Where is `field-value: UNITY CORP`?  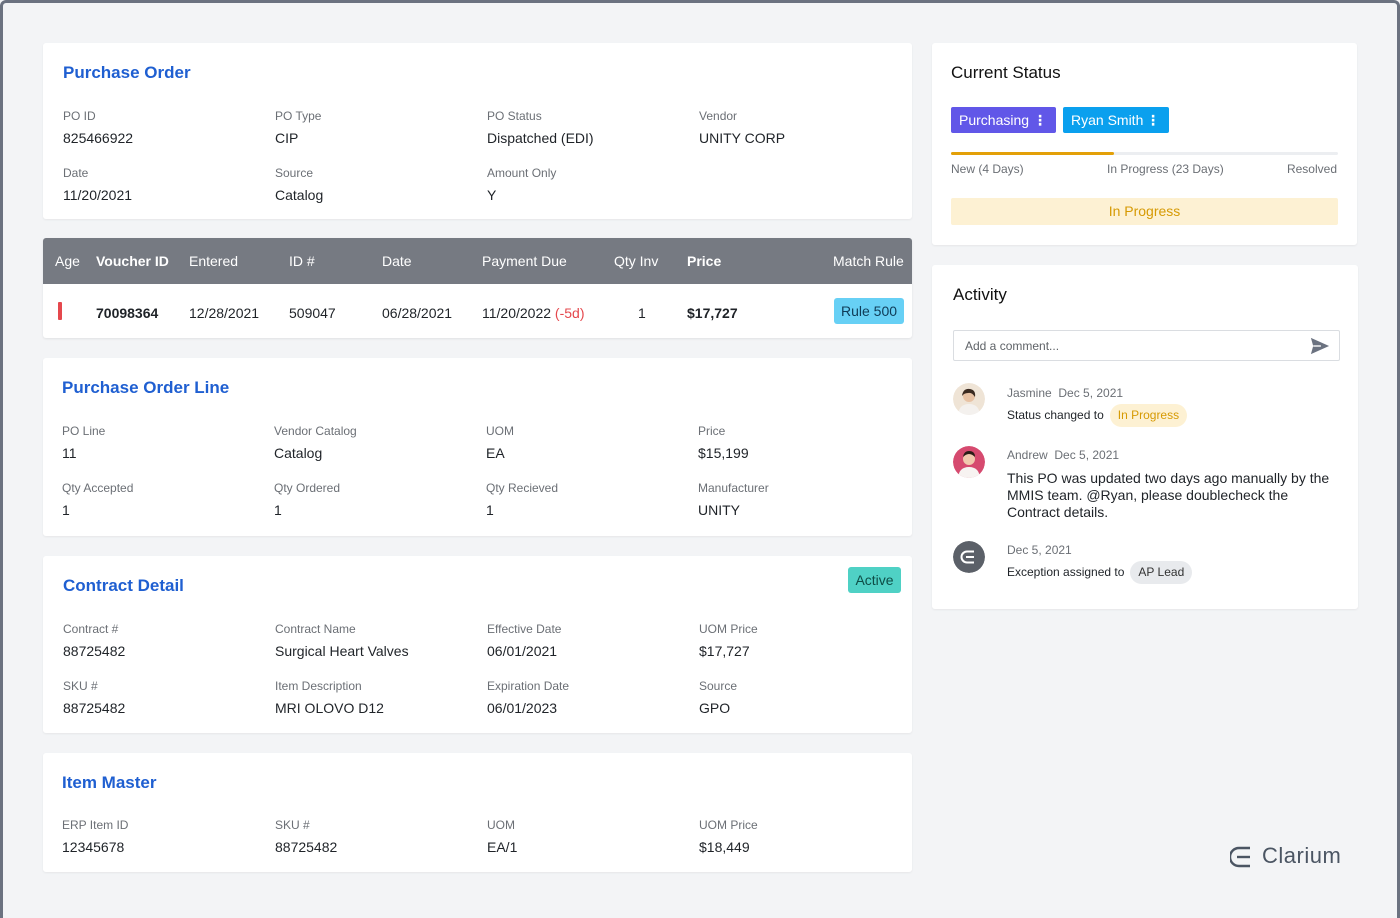 field-value: UNITY CORP is located at coordinates (742, 138).